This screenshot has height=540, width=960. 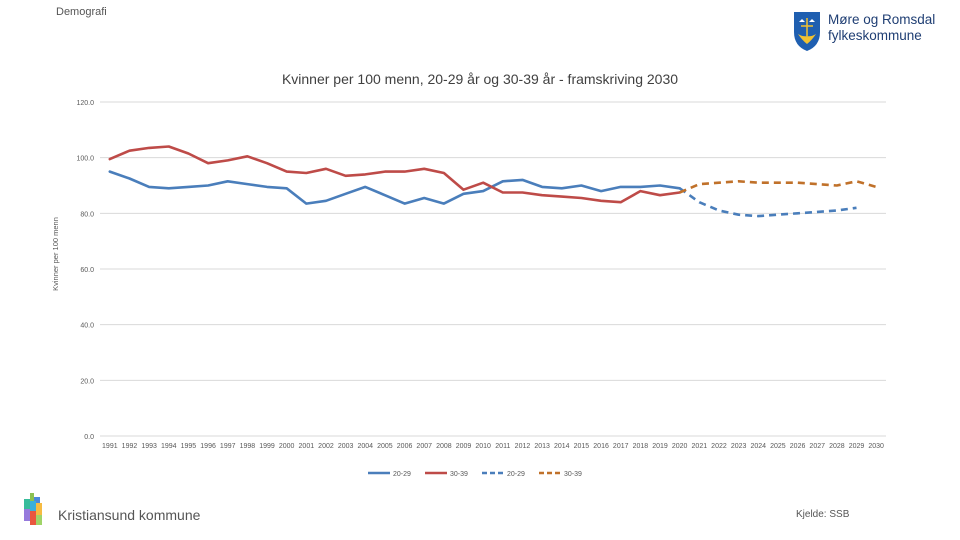 What do you see at coordinates (87, 214) in the screenshot?
I see `y-tick-label: 80.0` at bounding box center [87, 214].